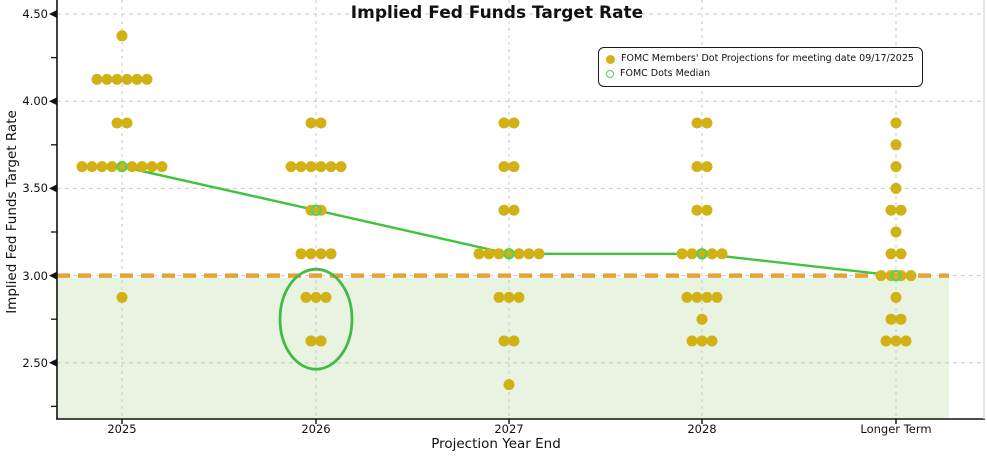 The width and height of the screenshot is (987, 463). Describe the element at coordinates (35, 275) in the screenshot. I see `y-tick-label: 3.00` at that location.